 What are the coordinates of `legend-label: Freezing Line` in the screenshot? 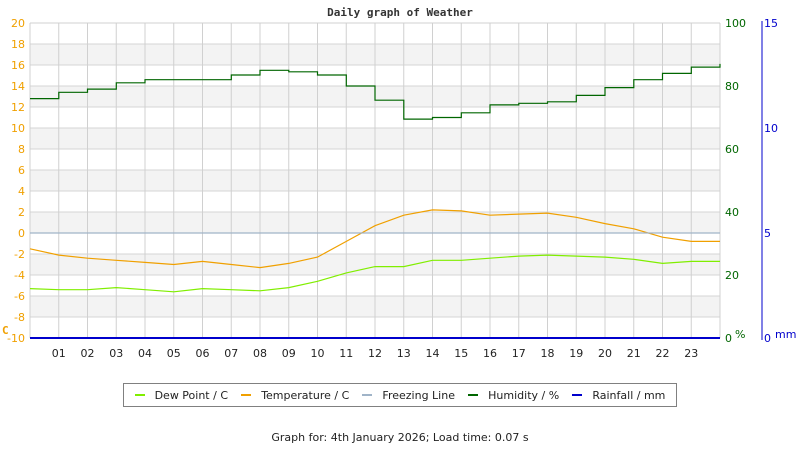 It's located at (418, 395).